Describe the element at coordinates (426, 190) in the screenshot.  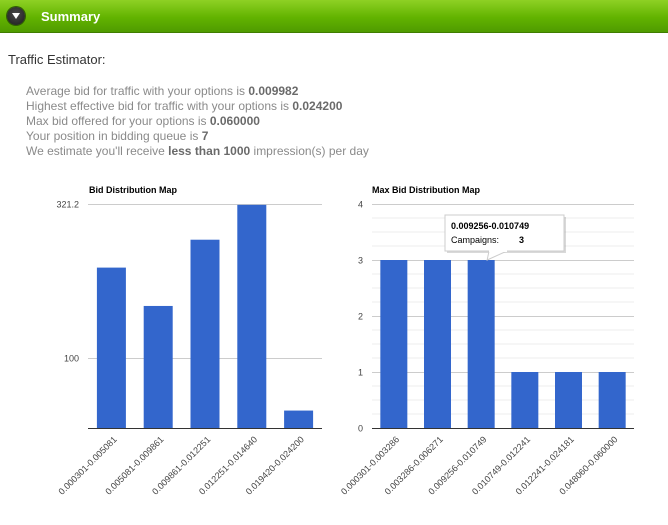
I see `max-bid-distribution-title: Max Bid Distribution Map` at that location.